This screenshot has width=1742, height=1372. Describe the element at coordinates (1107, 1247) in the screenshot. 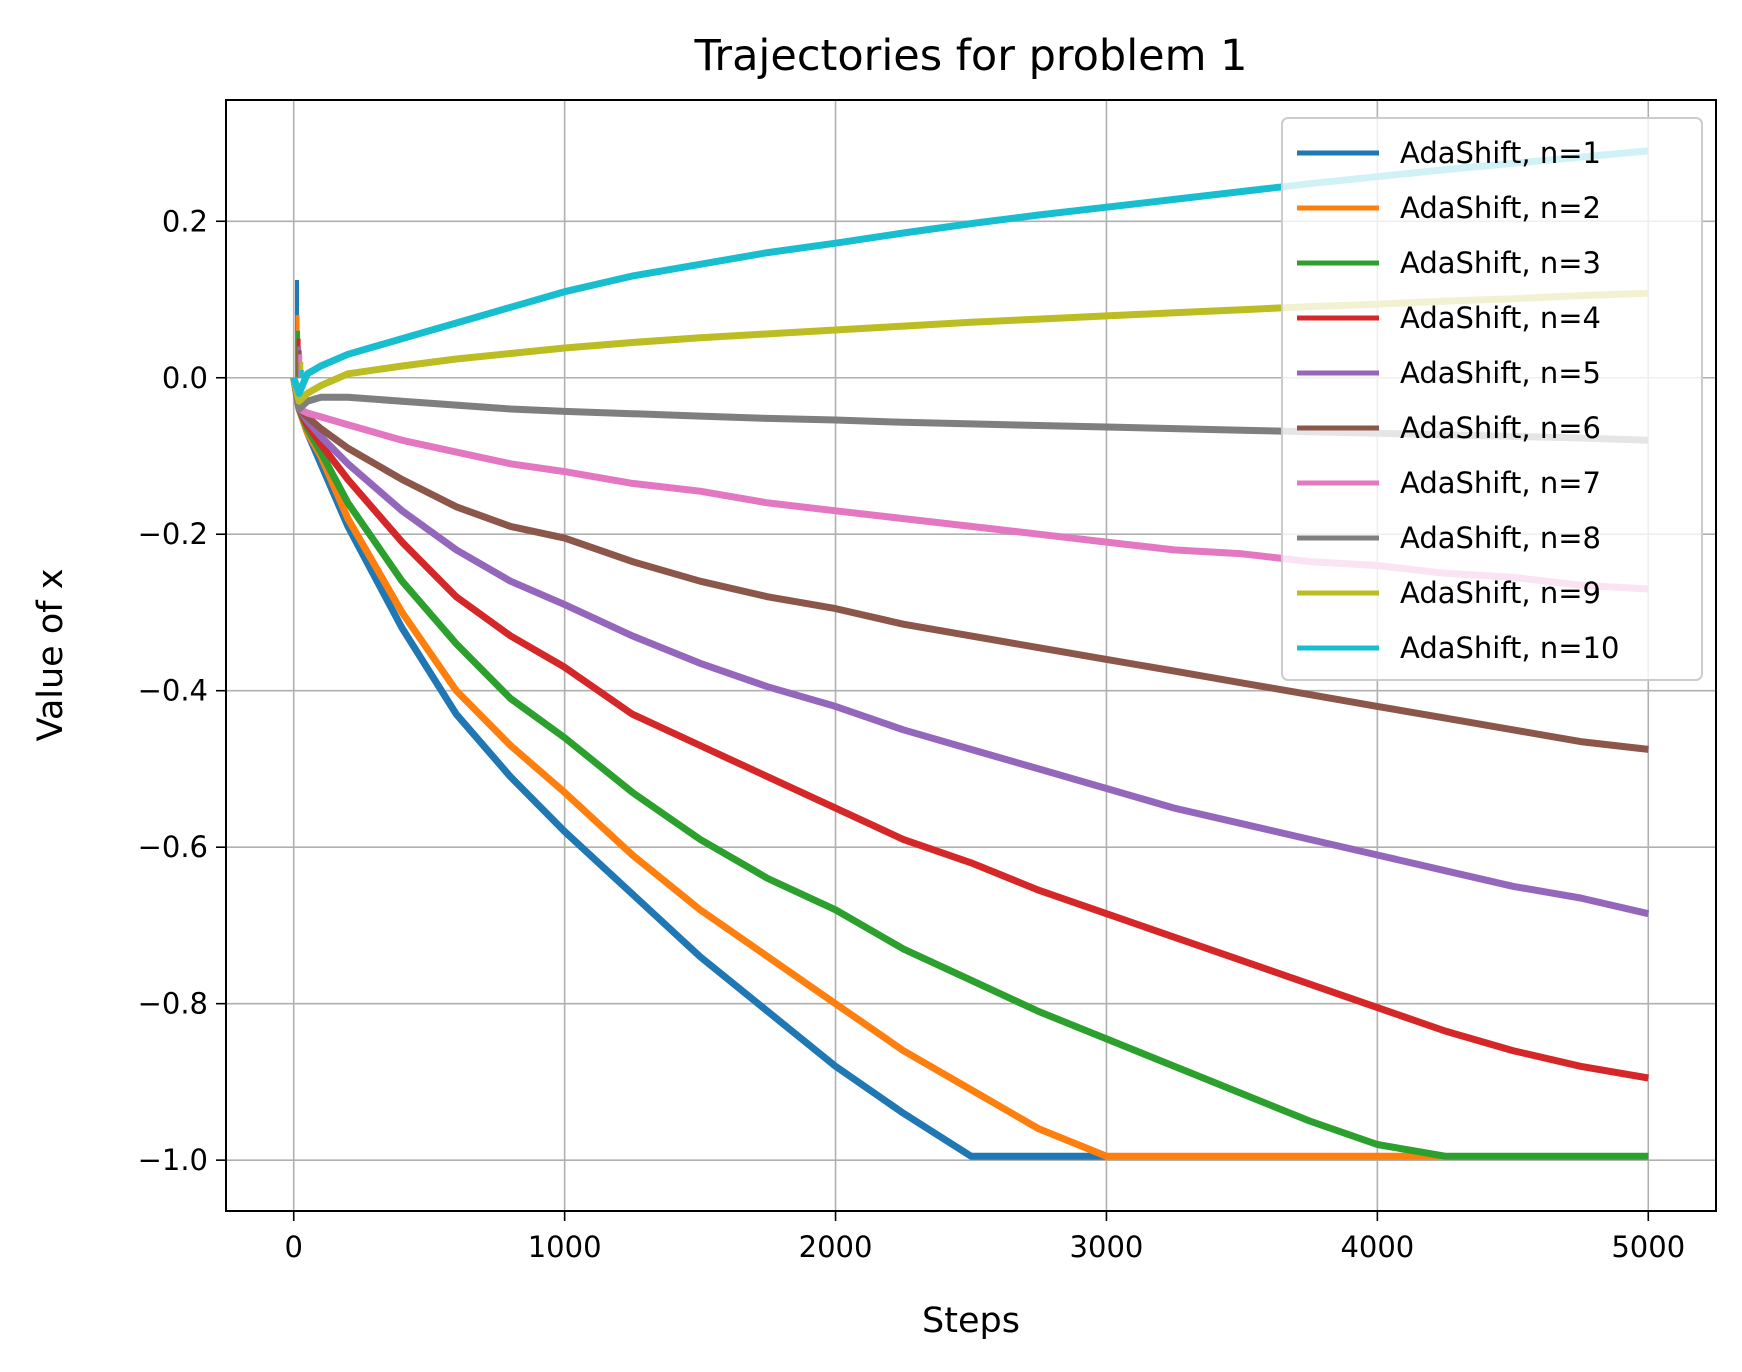

I see `x-tick-label: 3000` at that location.